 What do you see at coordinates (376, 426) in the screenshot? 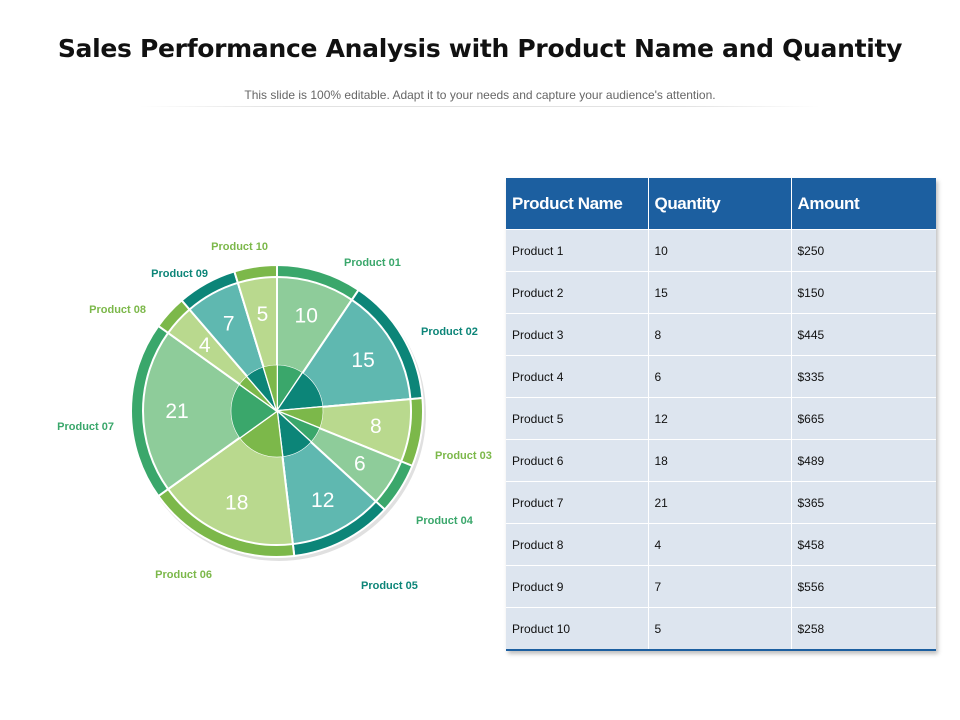
I see `slice-value-label: 8` at bounding box center [376, 426].